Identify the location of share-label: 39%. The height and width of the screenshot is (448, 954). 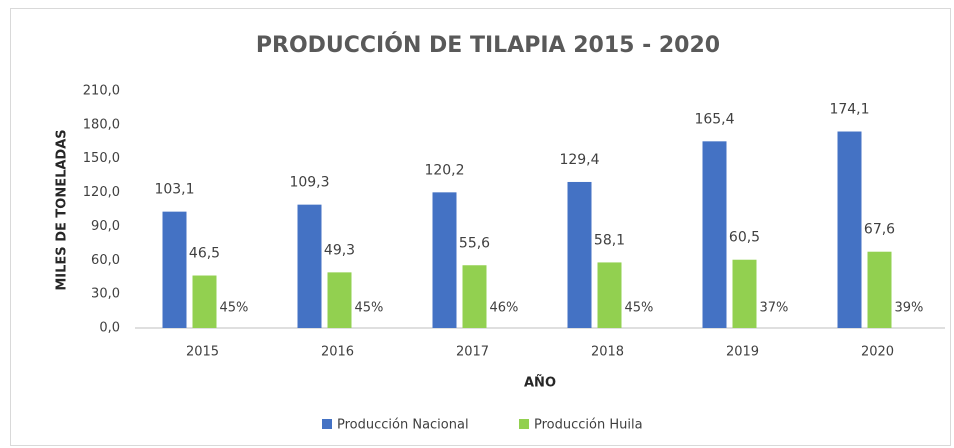
(909, 308).